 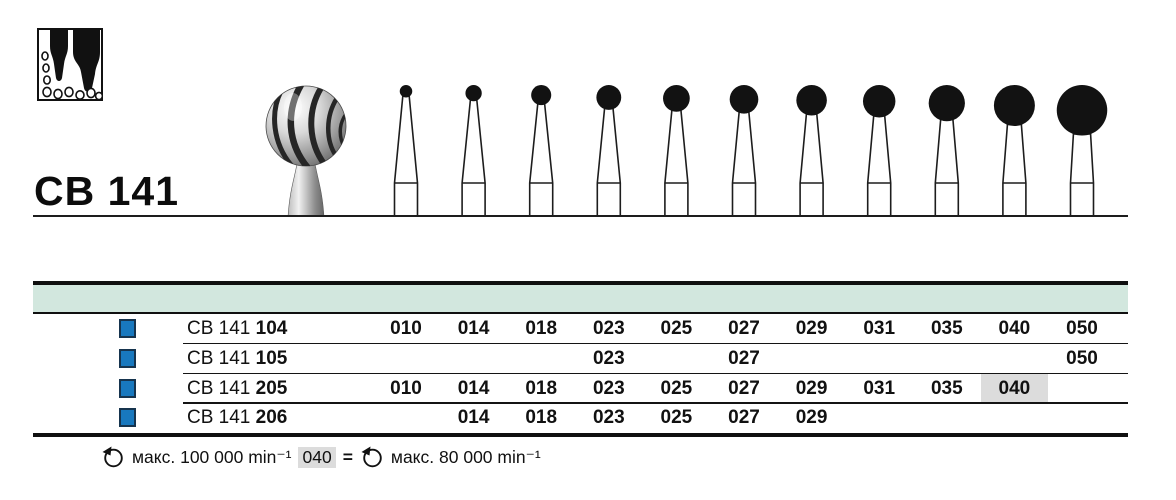 What do you see at coordinates (744, 328) in the screenshot?
I see `size-cell-104-027: 027` at bounding box center [744, 328].